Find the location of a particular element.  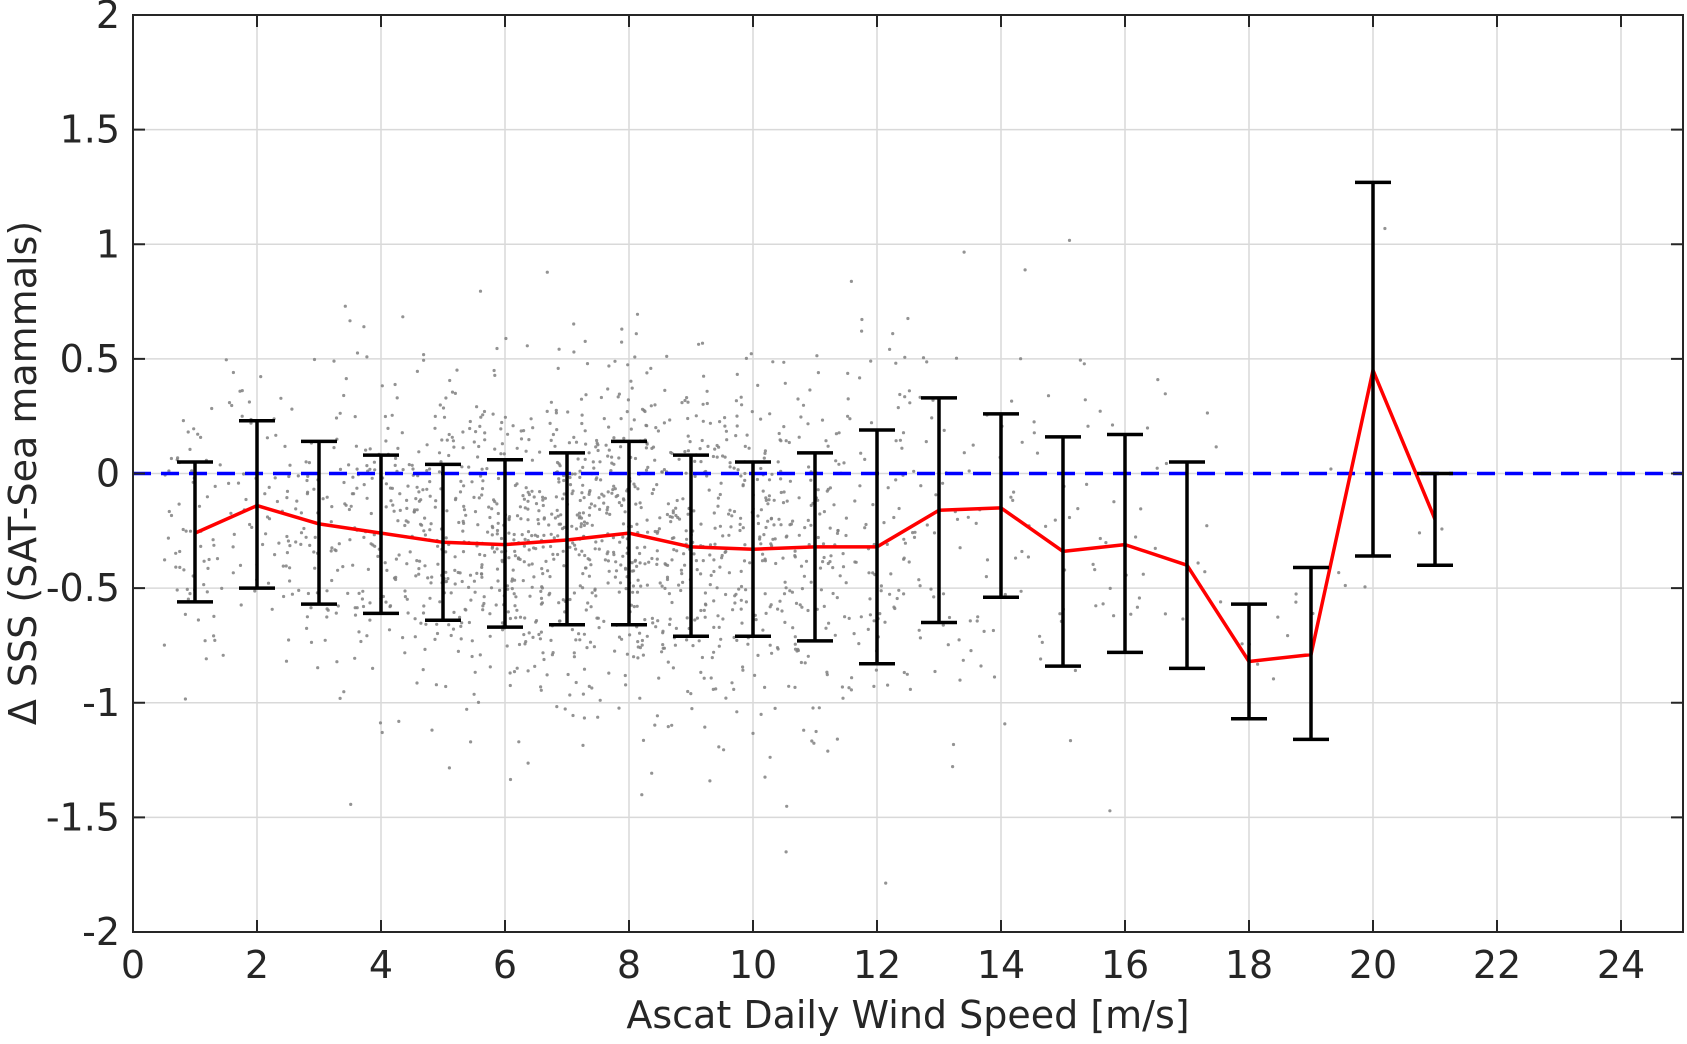

x-axis-title: Ascat Daily Wind Speed [m/s] is located at coordinates (907, 1015).